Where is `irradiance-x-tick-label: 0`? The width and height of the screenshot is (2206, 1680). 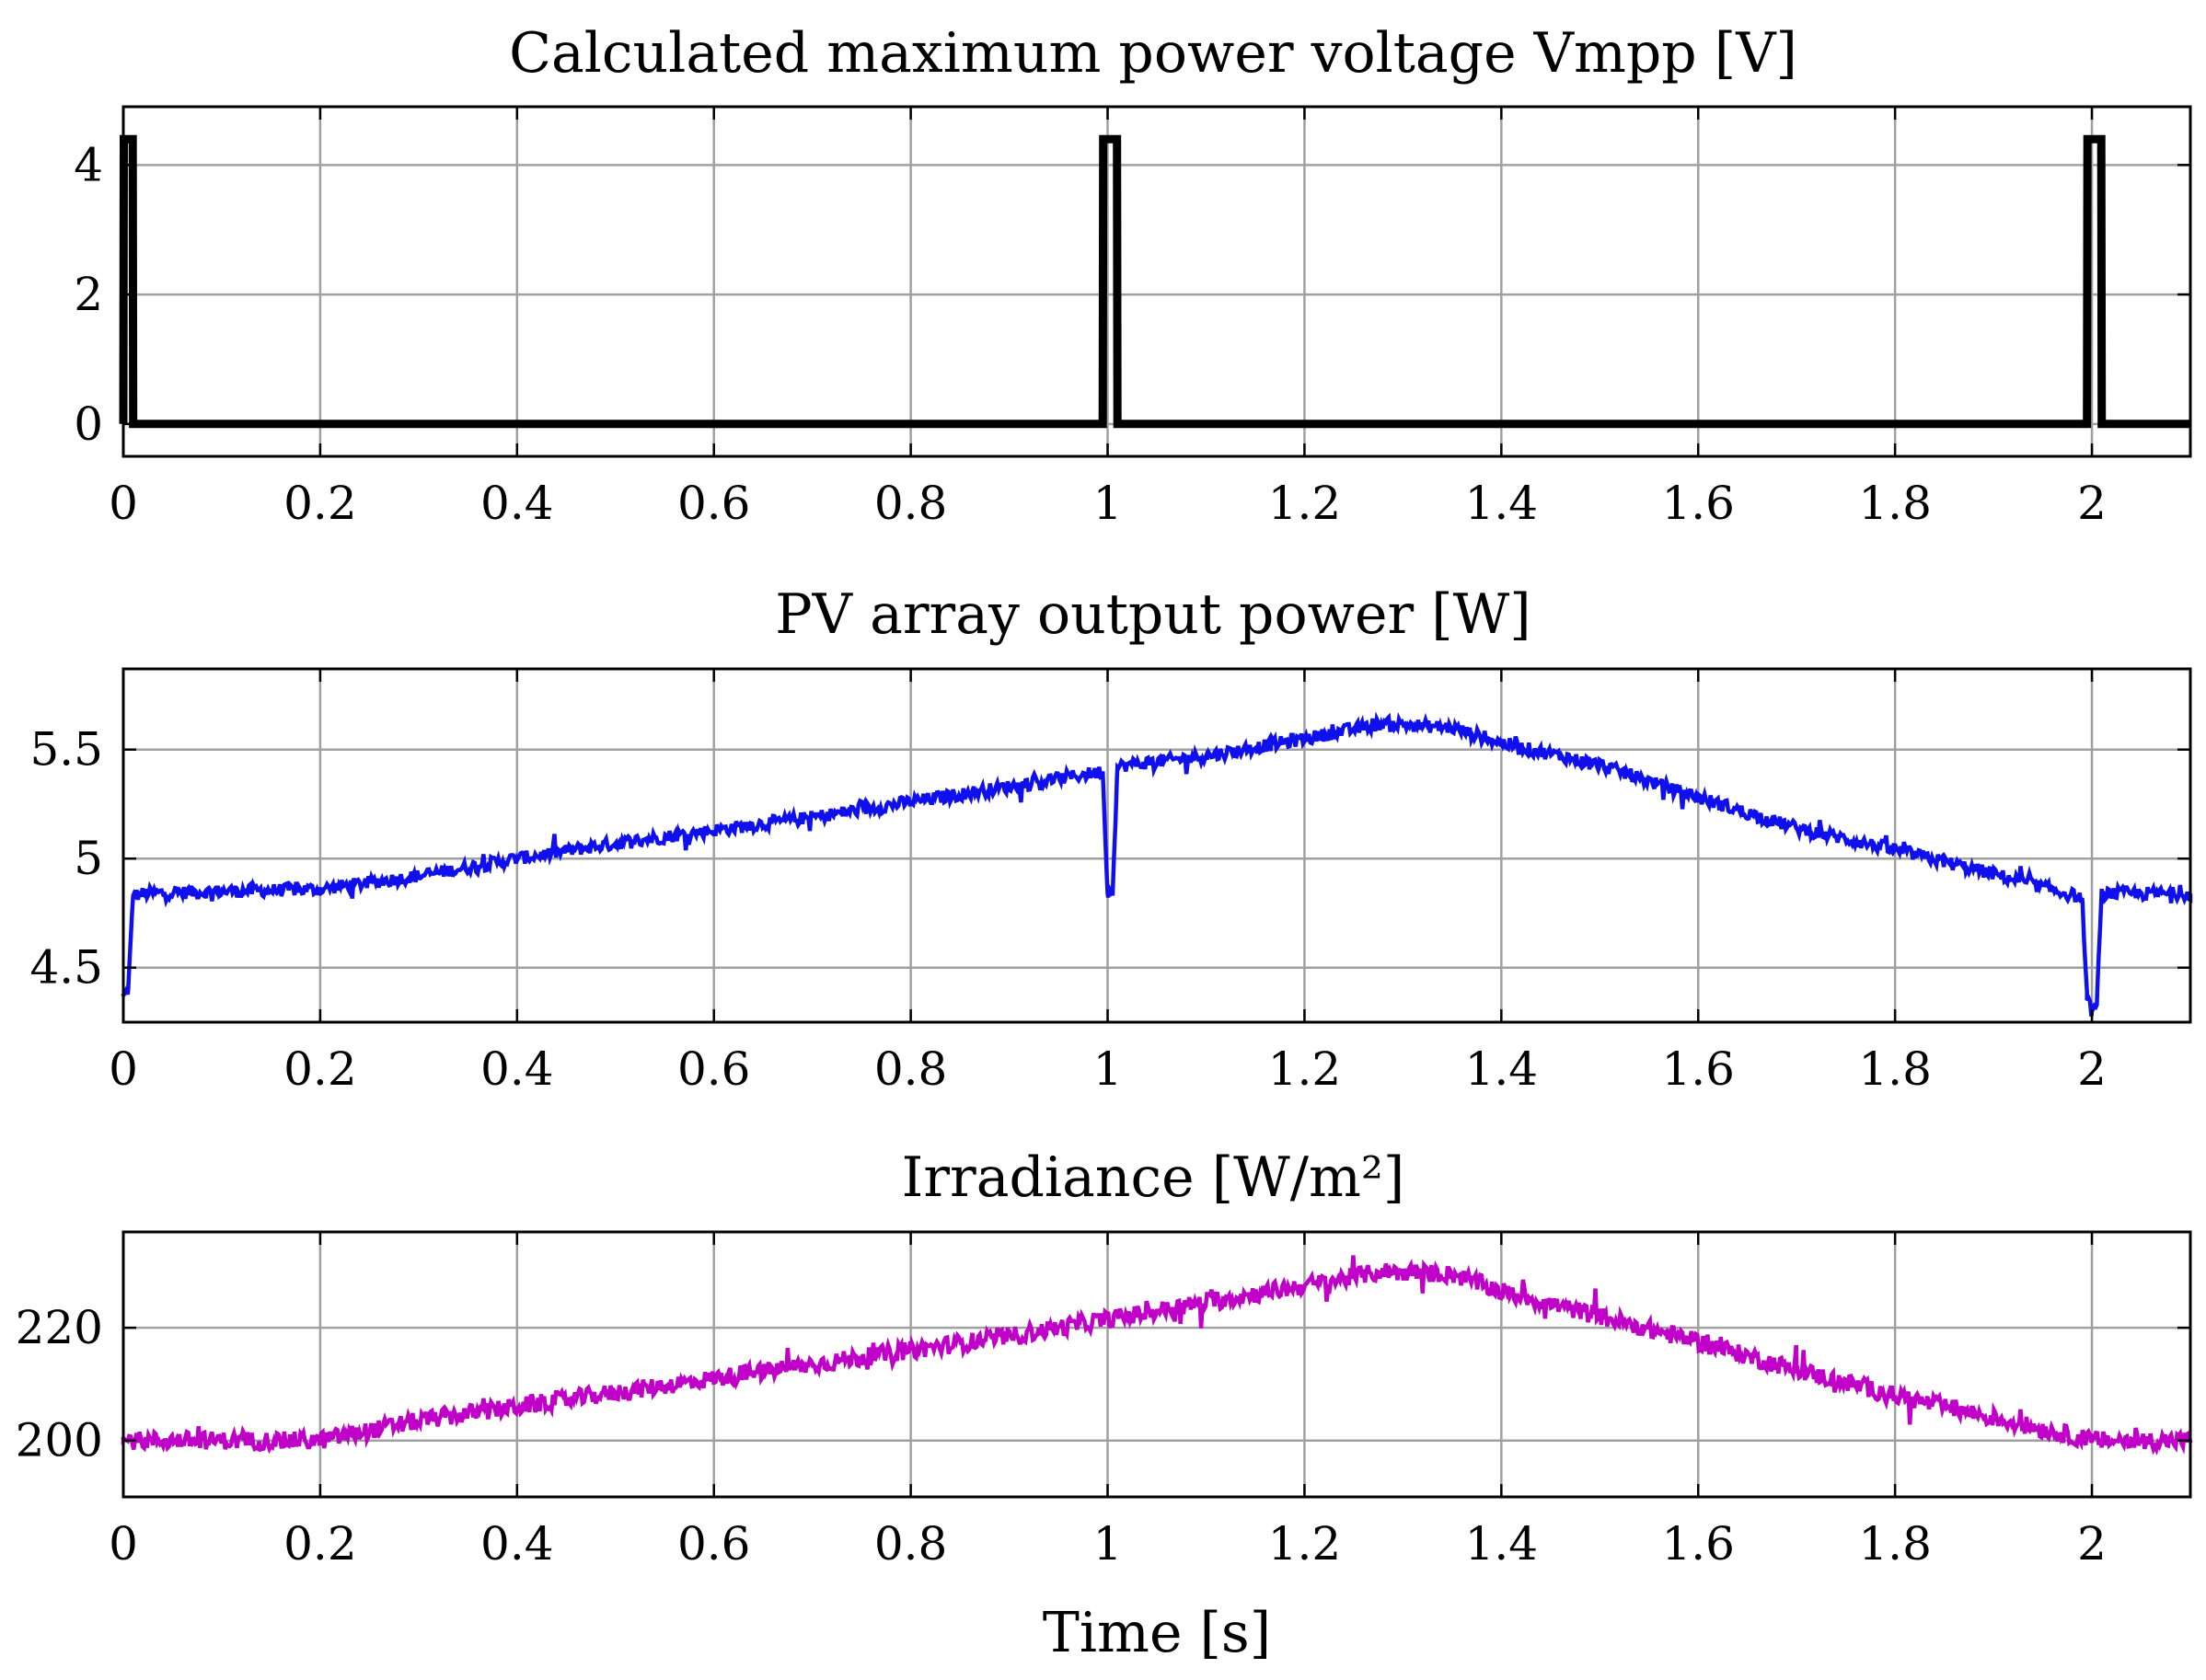
irradiance-x-tick-label: 0 is located at coordinates (123, 1544).